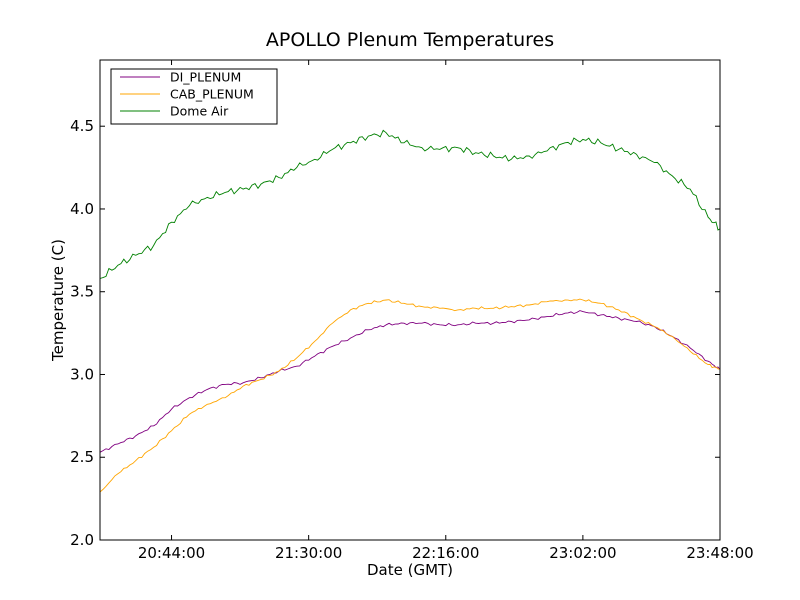  Describe the element at coordinates (410, 40) in the screenshot. I see `chart-title: APOLLO Plenum Temperatures` at that location.